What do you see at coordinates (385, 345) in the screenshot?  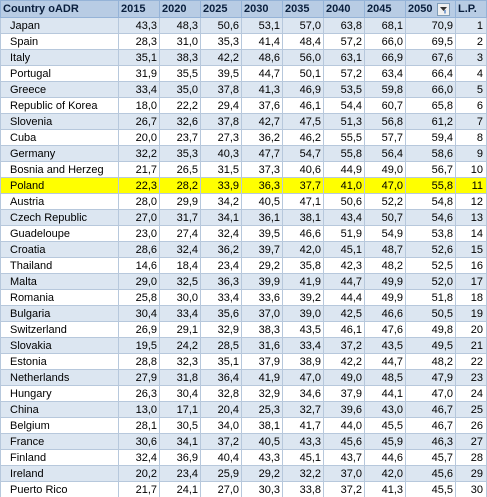 I see `cell-value-2045: 43,5` at bounding box center [385, 345].